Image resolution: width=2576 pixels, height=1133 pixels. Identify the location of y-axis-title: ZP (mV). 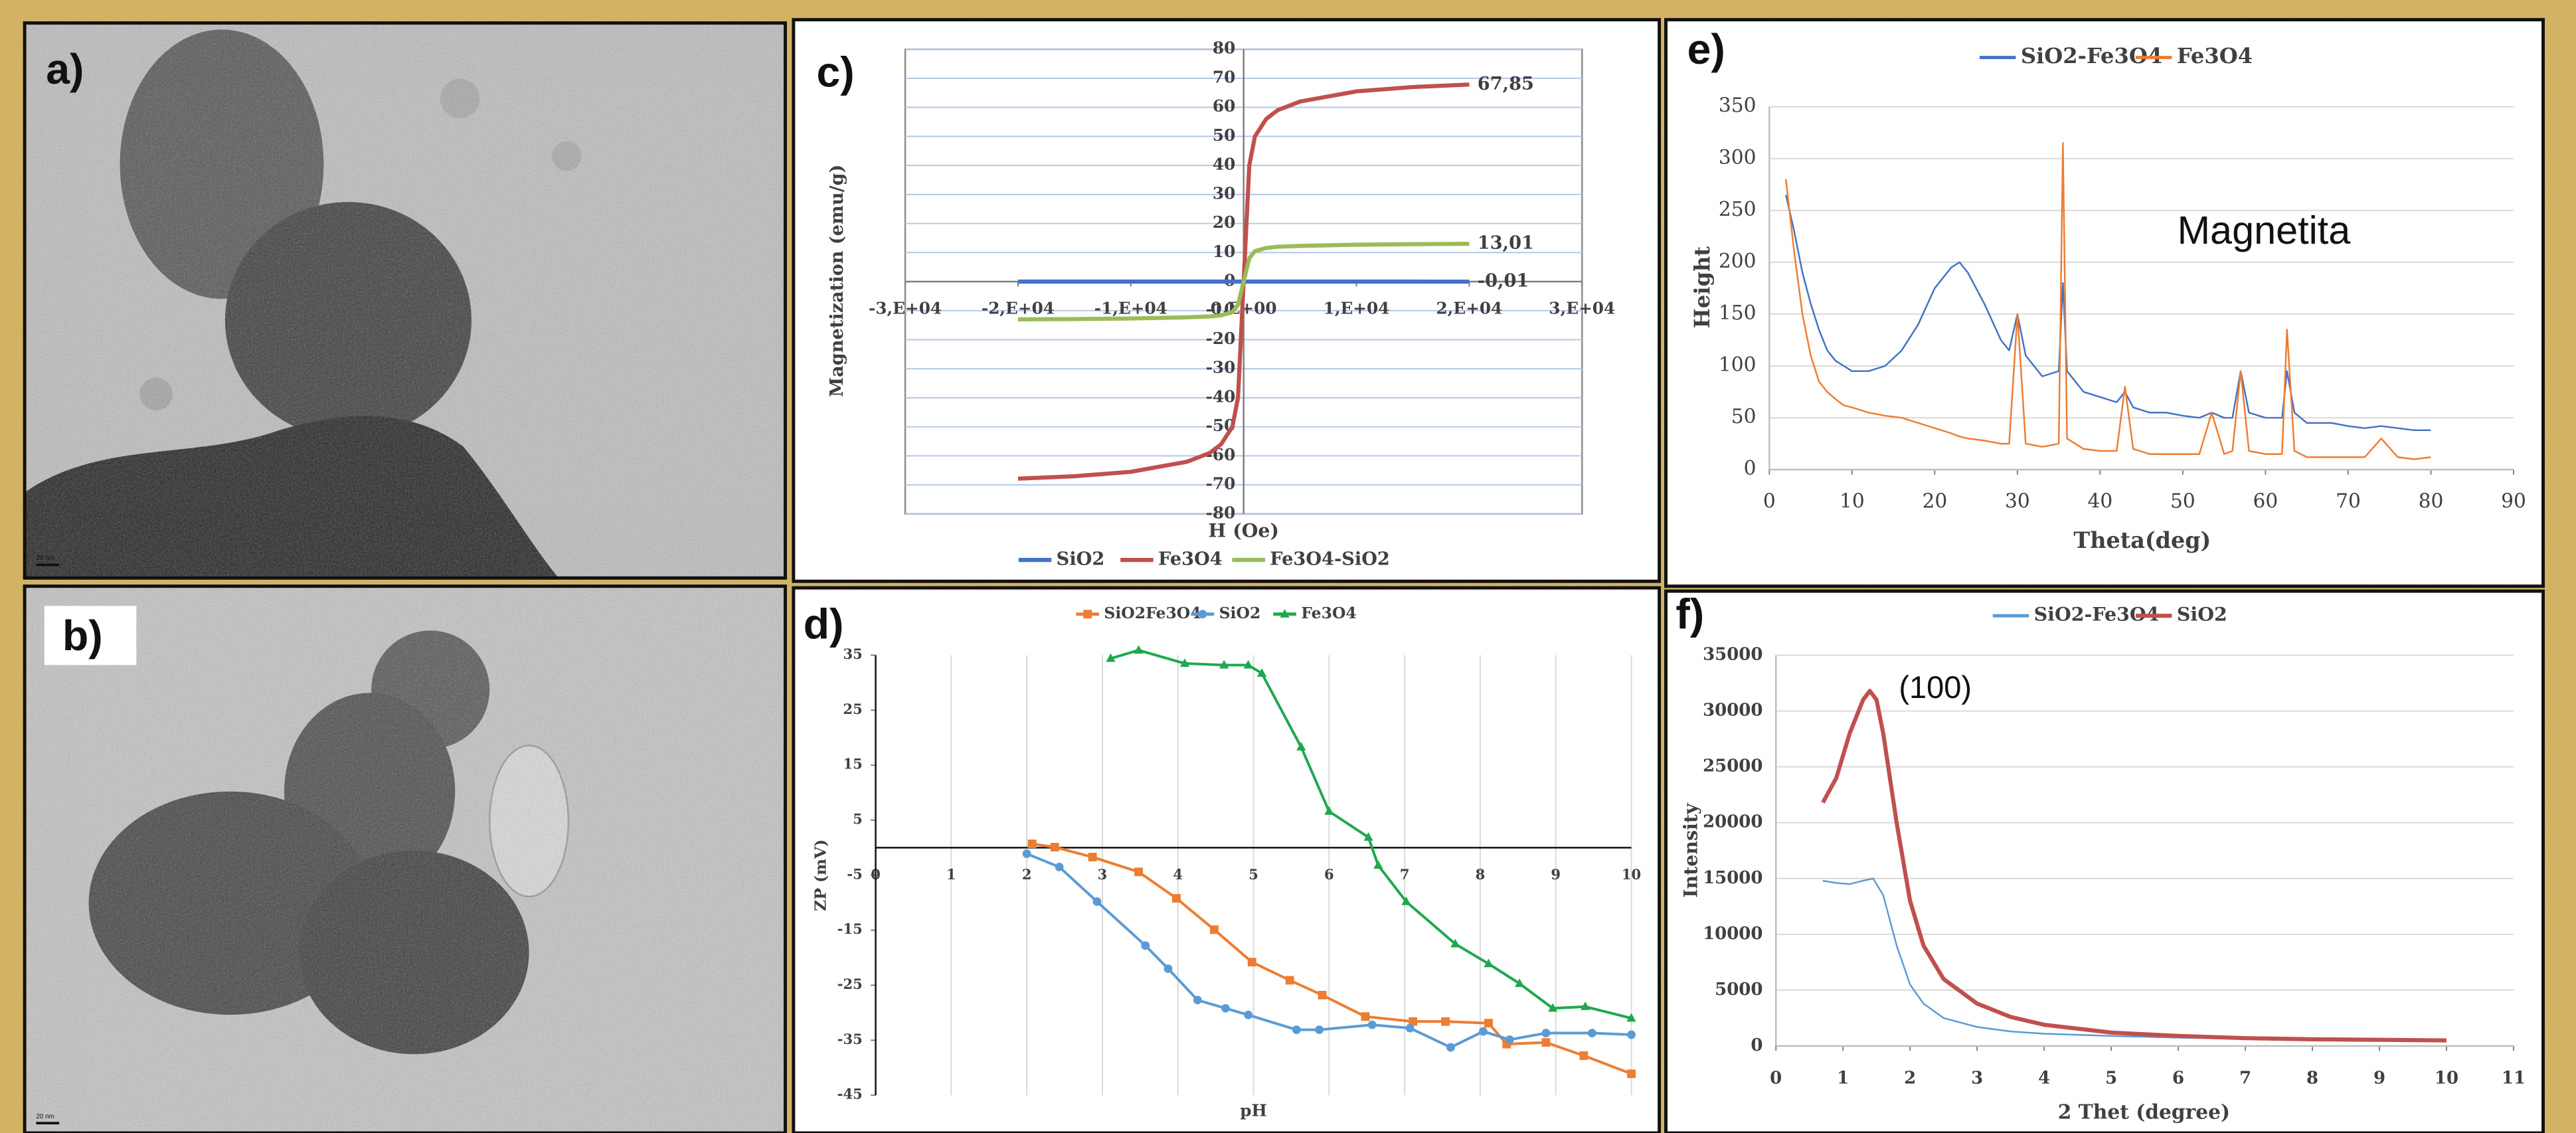
(820, 875).